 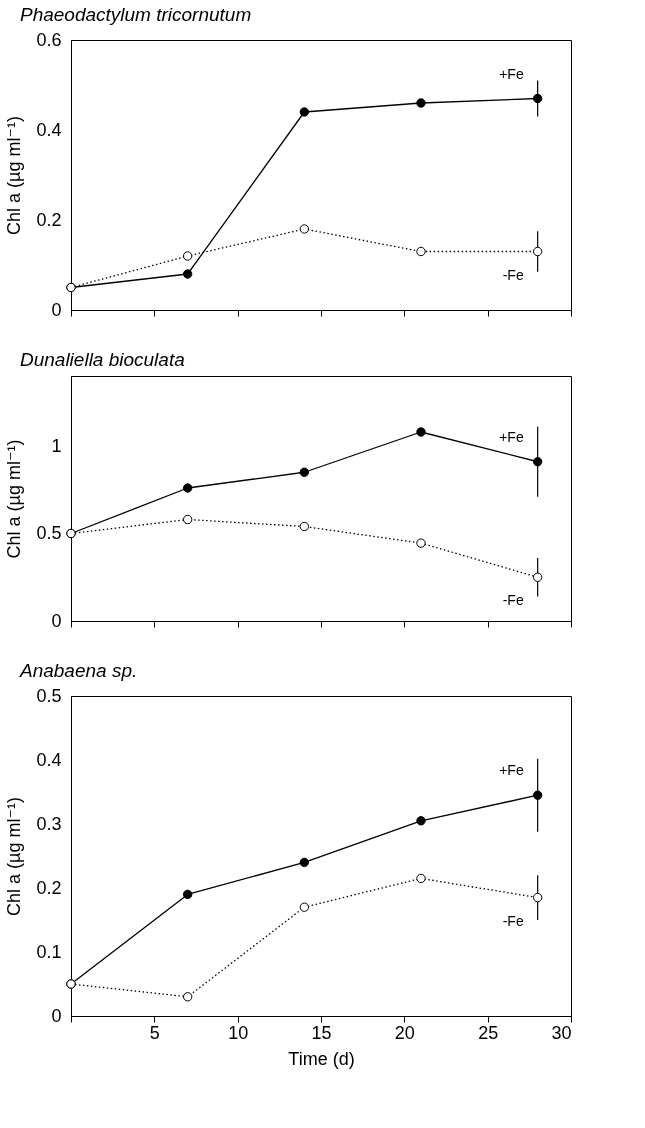 What do you see at coordinates (321, 1032) in the screenshot?
I see `x-tick-label: 15` at bounding box center [321, 1032].